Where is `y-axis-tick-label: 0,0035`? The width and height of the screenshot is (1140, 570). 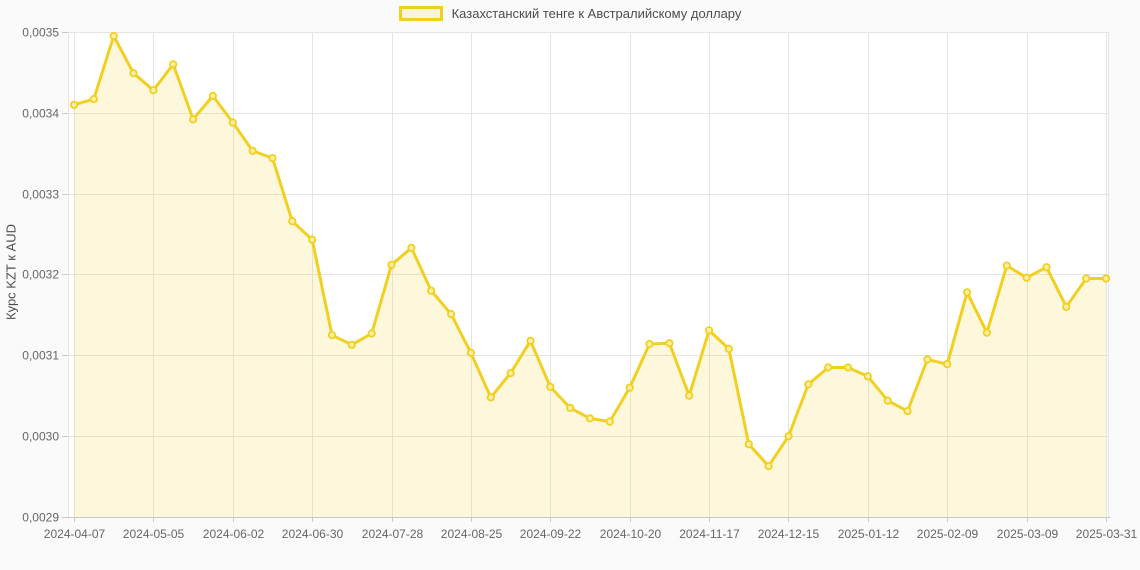 y-axis-tick-label: 0,0035 is located at coordinates (40, 33).